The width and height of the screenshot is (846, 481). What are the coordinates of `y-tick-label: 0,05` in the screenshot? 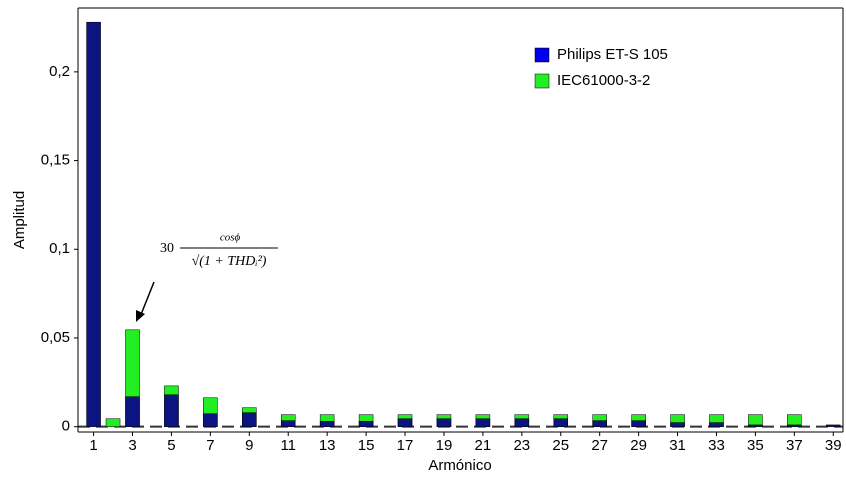 It's located at (55, 337).